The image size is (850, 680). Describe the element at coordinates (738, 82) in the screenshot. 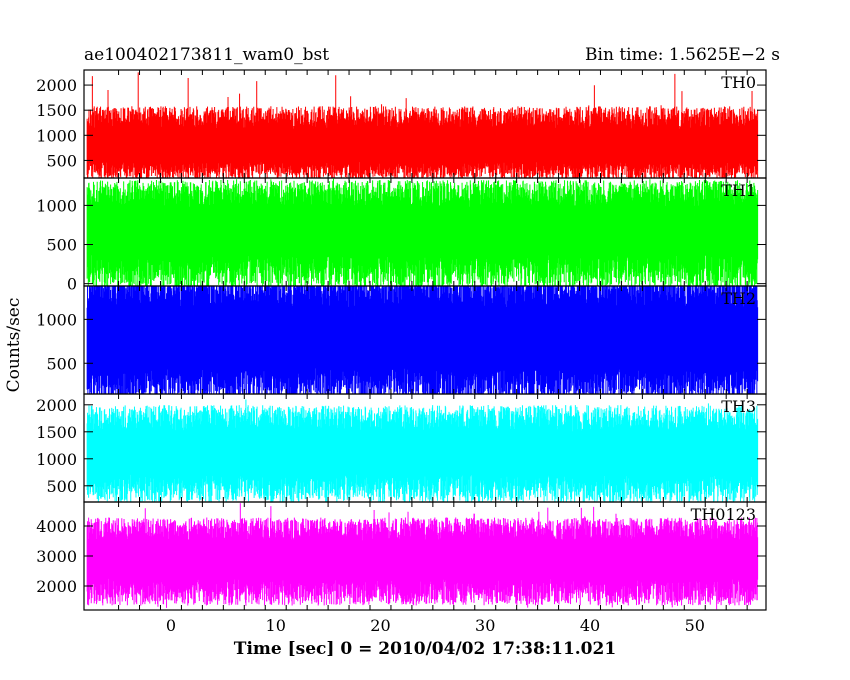

I see `panel-label-th0: TH0` at that location.